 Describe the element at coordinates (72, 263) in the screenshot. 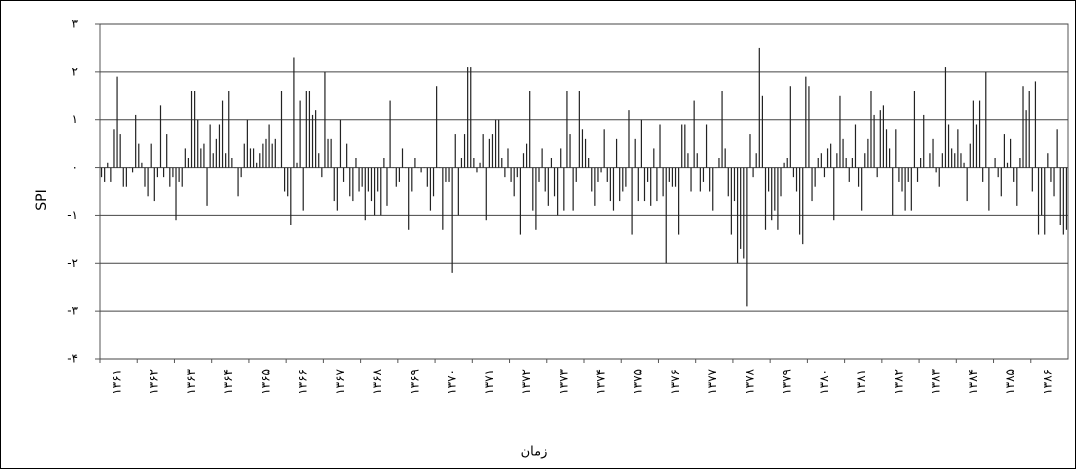

I see `y-tick-label: -۲` at that location.